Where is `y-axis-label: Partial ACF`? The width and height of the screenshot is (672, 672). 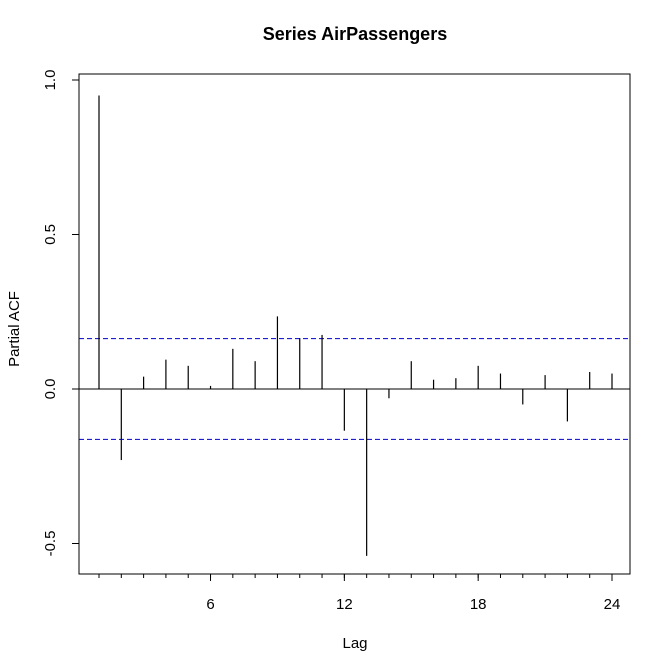
y-axis-label: Partial ACF is located at coordinates (14, 329).